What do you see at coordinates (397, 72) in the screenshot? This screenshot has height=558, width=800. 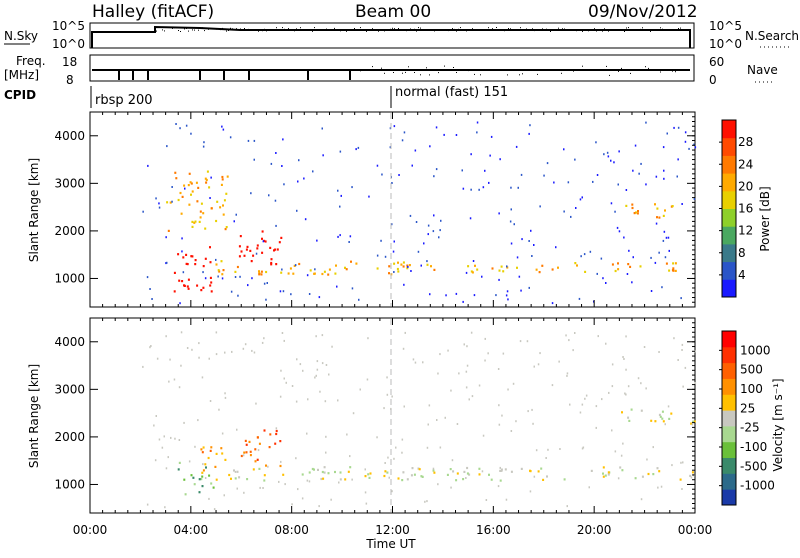 I see `freq-dropouts` at bounding box center [397, 72].